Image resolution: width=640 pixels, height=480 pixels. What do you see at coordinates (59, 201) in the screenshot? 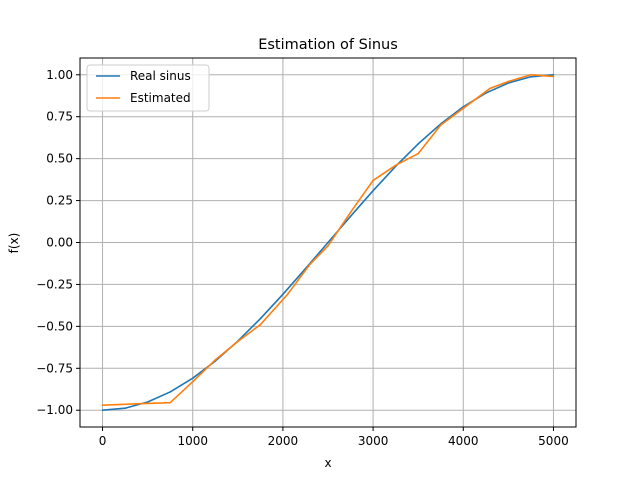
I see `y-tick-label: 0.25` at bounding box center [59, 201].